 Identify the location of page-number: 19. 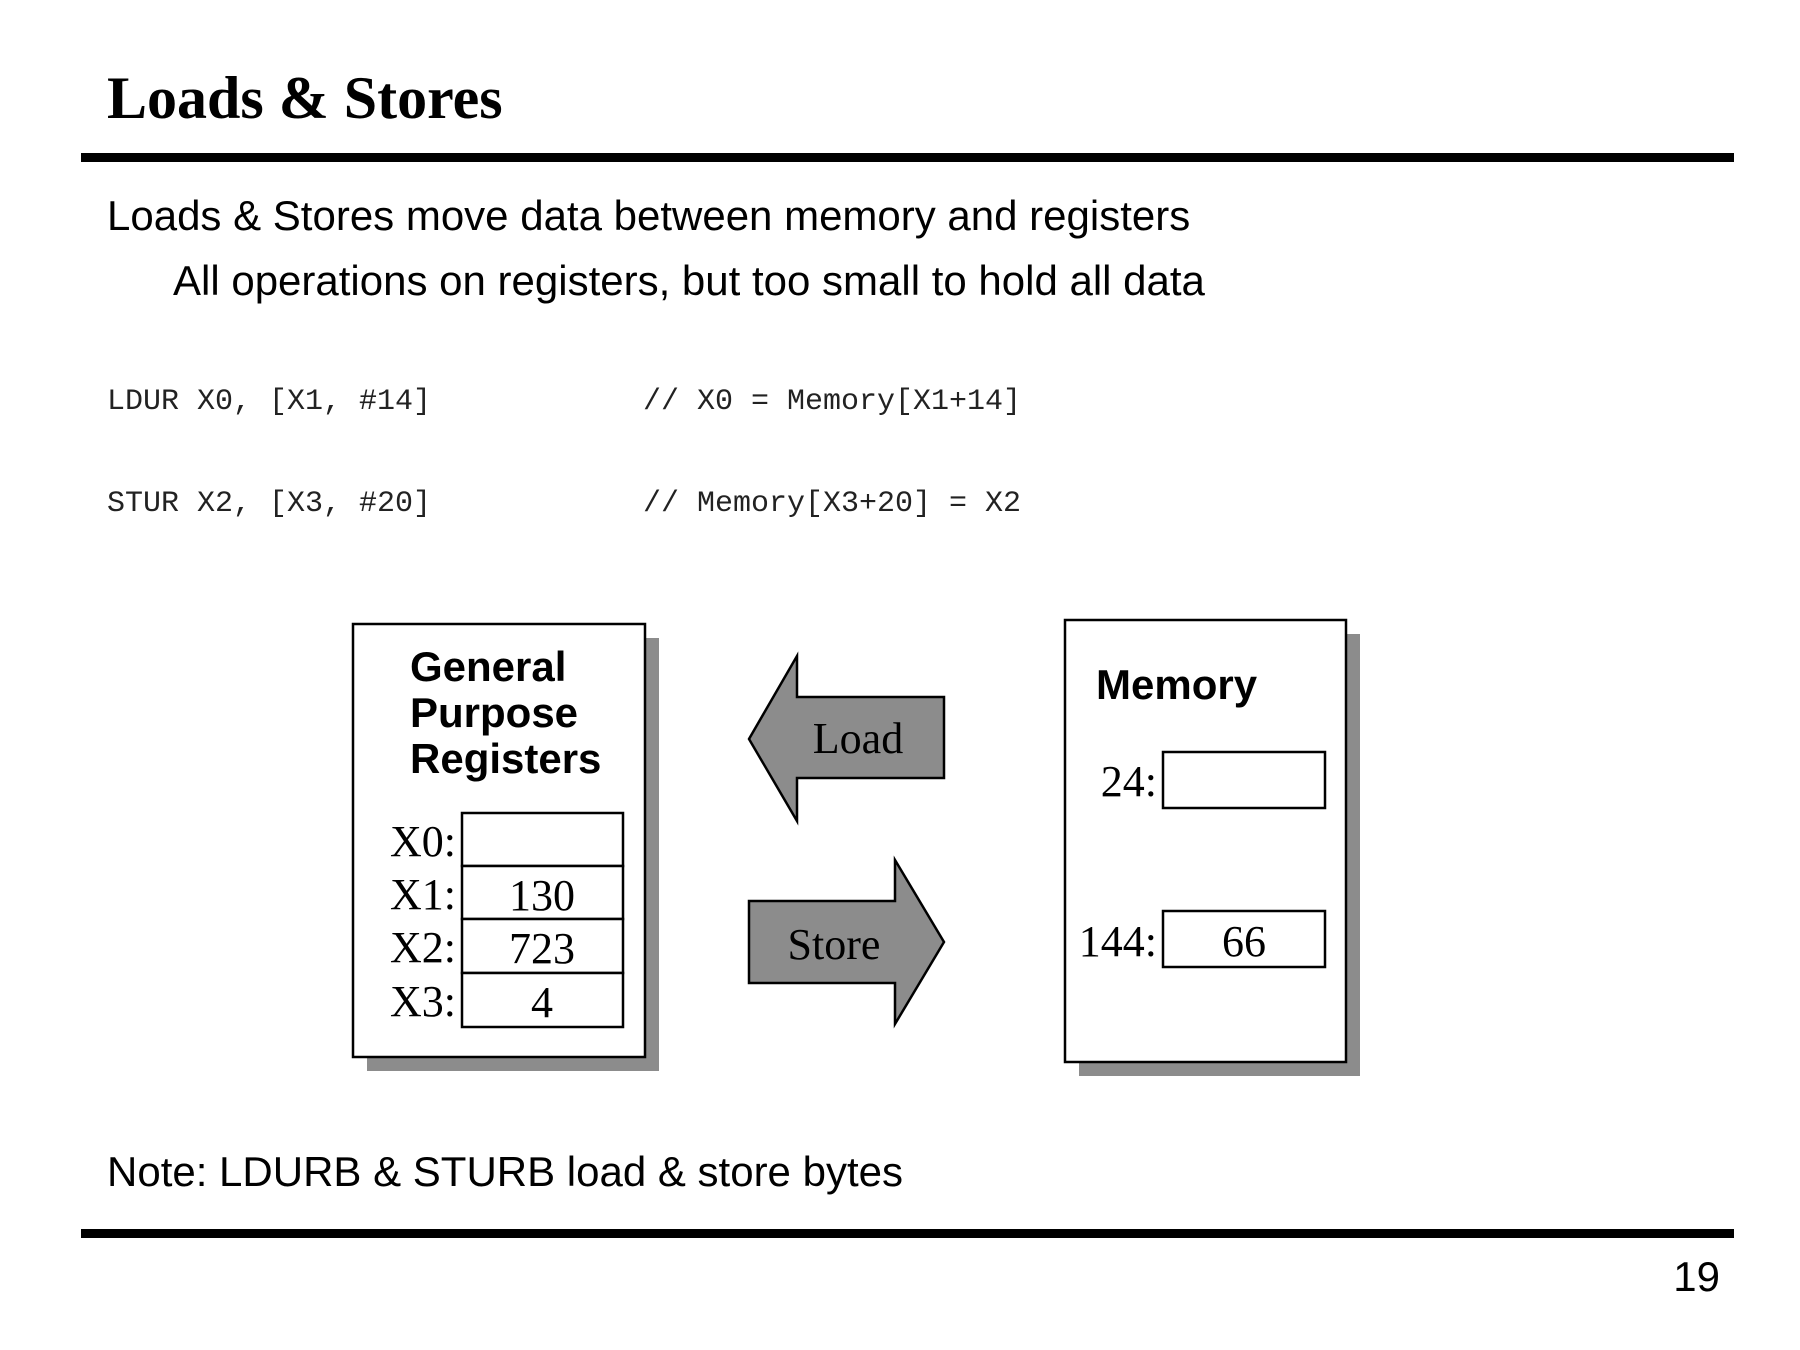
(1696, 1276).